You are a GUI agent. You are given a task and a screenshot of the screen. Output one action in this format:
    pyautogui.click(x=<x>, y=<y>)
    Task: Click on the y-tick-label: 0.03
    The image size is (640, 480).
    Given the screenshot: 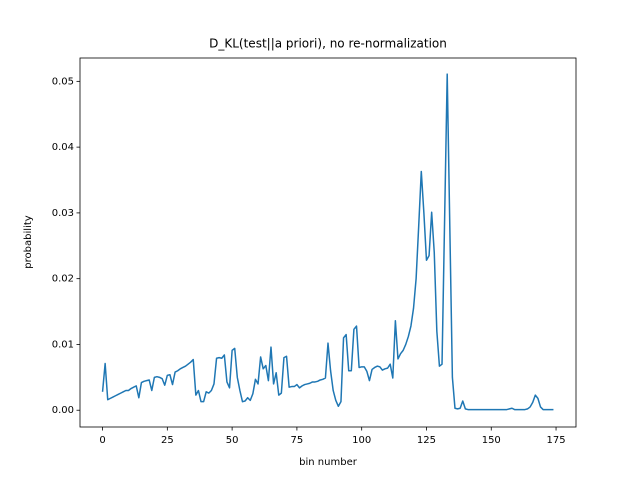 What is the action you would take?
    pyautogui.click(x=63, y=213)
    